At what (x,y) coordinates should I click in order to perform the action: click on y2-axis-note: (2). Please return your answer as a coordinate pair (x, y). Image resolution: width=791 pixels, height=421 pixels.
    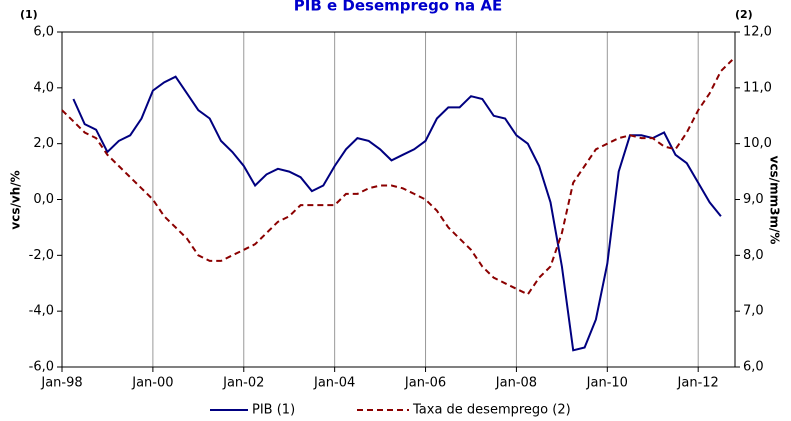
    Looking at the image, I should click on (744, 14).